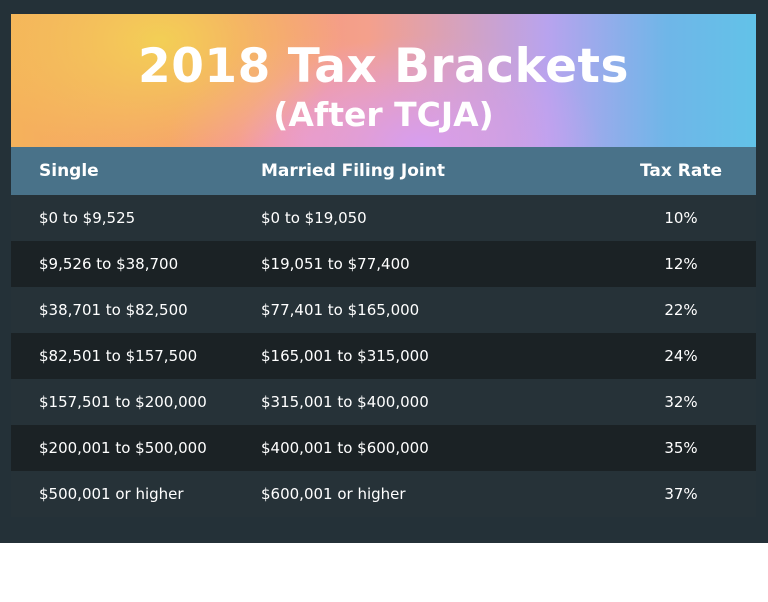 This screenshot has height=602, width=768. What do you see at coordinates (314, 218) in the screenshot?
I see `cell-married: $0 to $19,050` at bounding box center [314, 218].